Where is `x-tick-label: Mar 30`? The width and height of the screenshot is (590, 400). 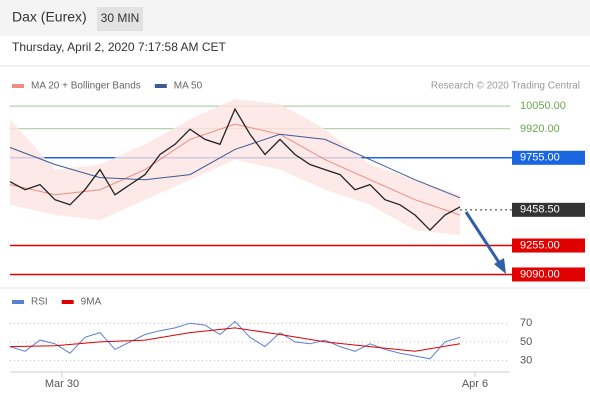
x-tick-label: Mar 30 is located at coordinates (62, 384).